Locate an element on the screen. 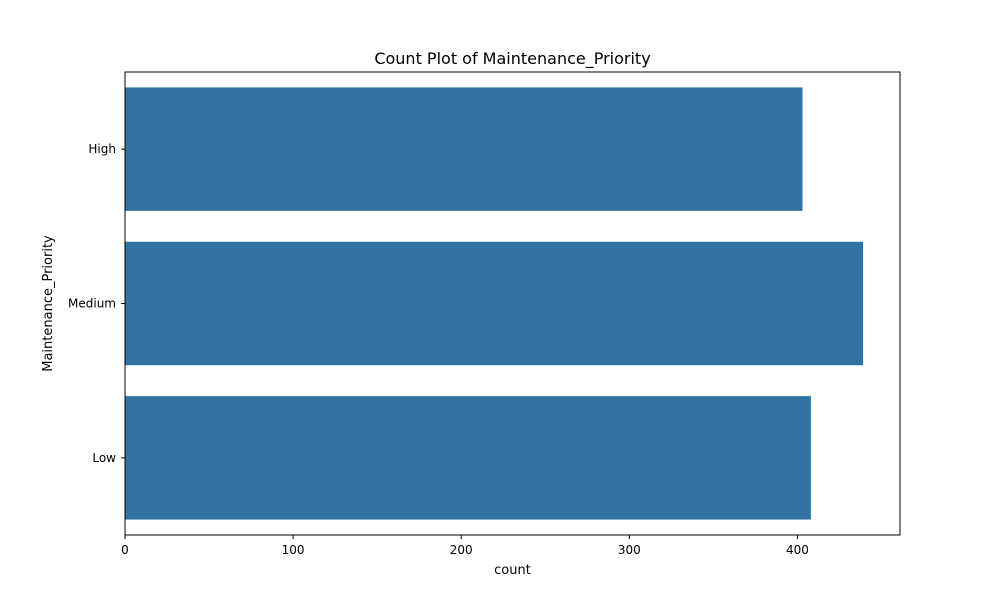  chart-title: Count Plot of Maintenance_Priority is located at coordinates (512, 59).